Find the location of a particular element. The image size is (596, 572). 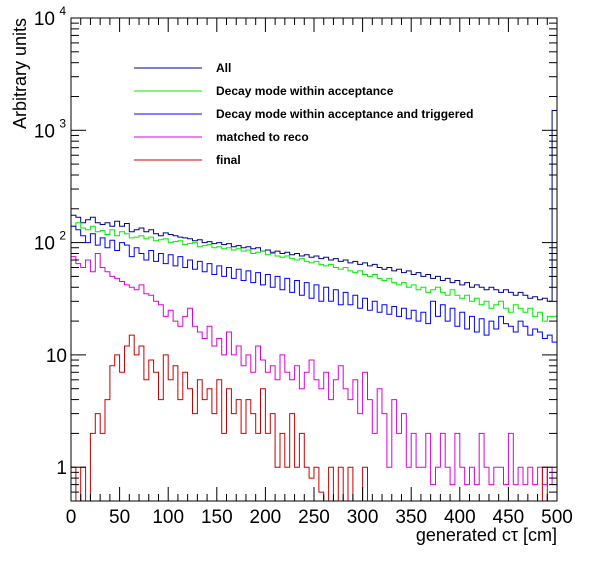

x-tick-label: 150 is located at coordinates (217, 517).